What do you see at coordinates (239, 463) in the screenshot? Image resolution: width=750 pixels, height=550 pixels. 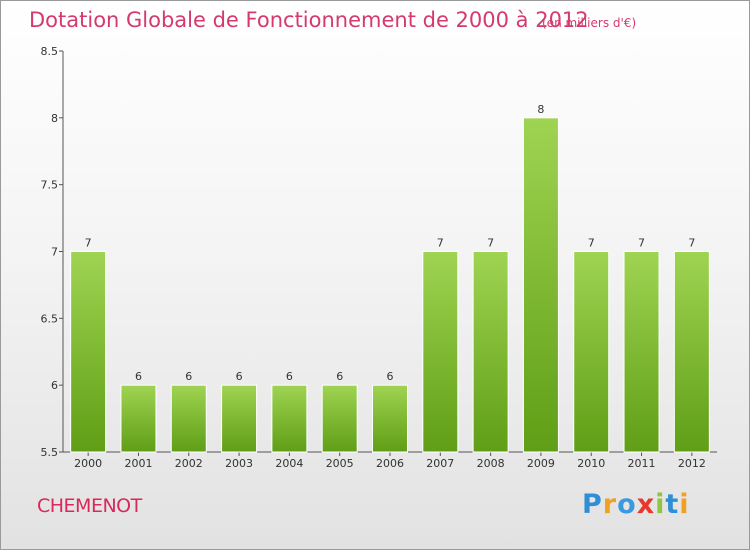 I see `x-tick-label: 2003` at bounding box center [239, 463].